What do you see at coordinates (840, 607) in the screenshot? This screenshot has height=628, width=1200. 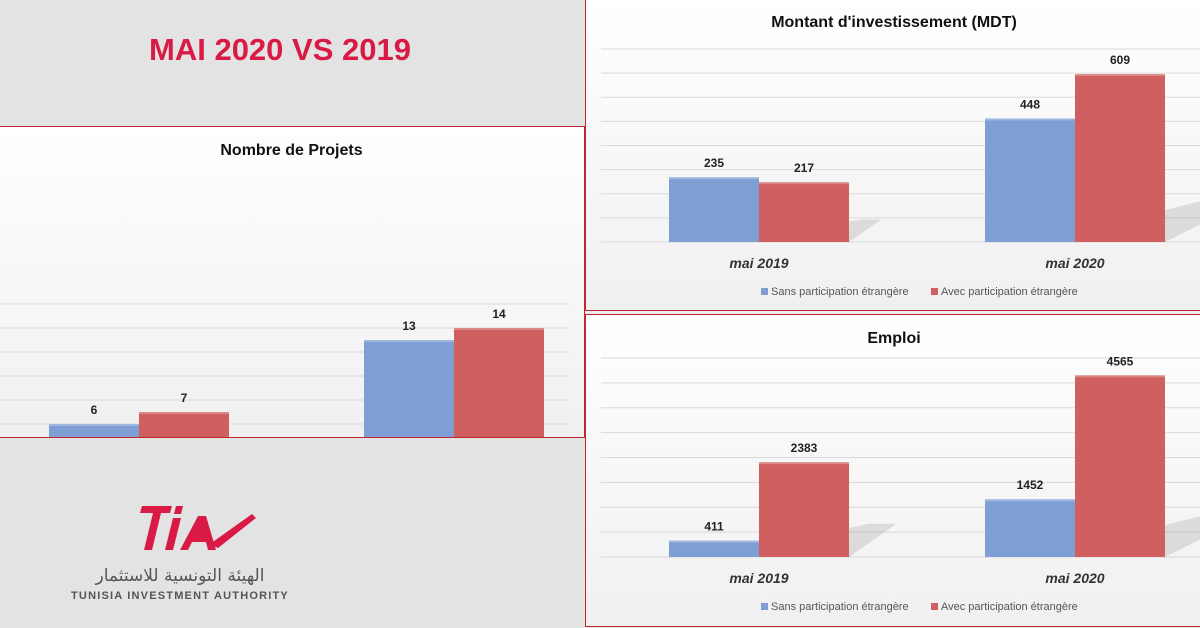 I see `employment-legend-label: Sans participation étrangère` at bounding box center [840, 607].